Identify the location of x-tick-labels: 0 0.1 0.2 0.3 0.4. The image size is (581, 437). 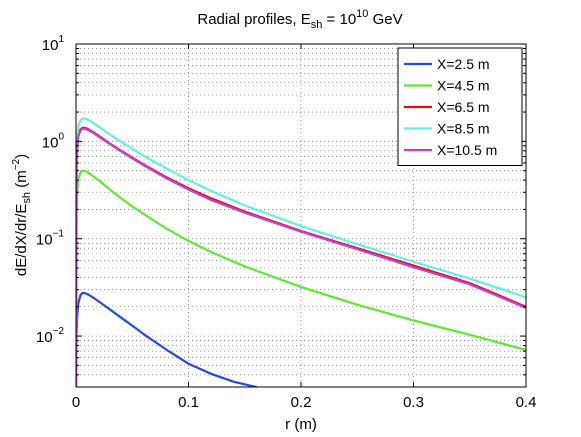
(304, 402).